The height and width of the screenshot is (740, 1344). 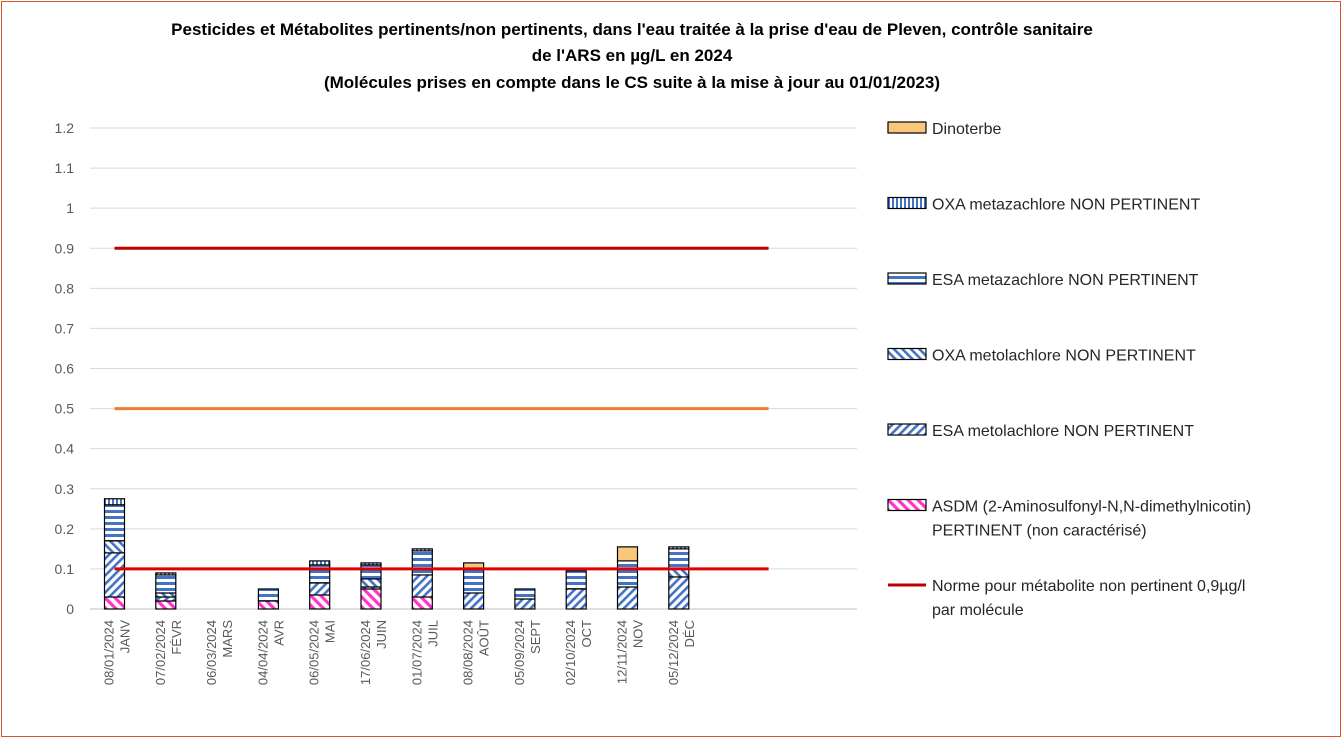 What do you see at coordinates (125, 637) in the screenshot?
I see `x-tick-month: JANV` at bounding box center [125, 637].